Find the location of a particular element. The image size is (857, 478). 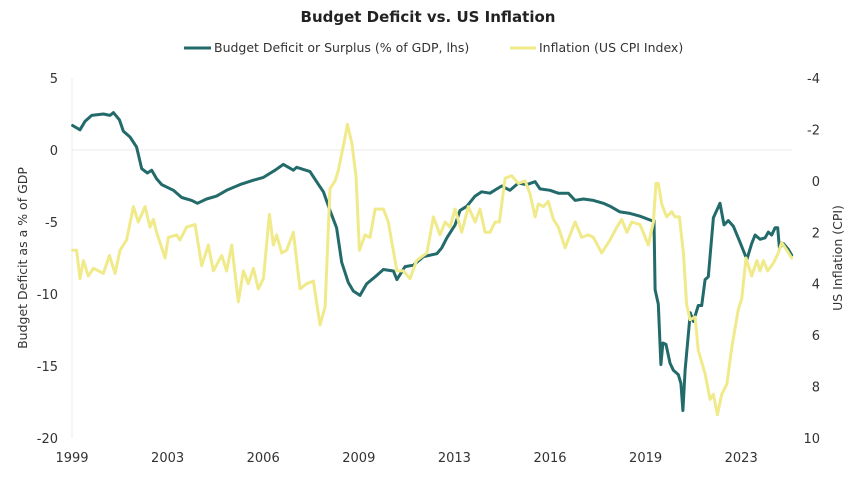

chart-title: Budget Deficit vs. US Inflation is located at coordinates (428, 17).